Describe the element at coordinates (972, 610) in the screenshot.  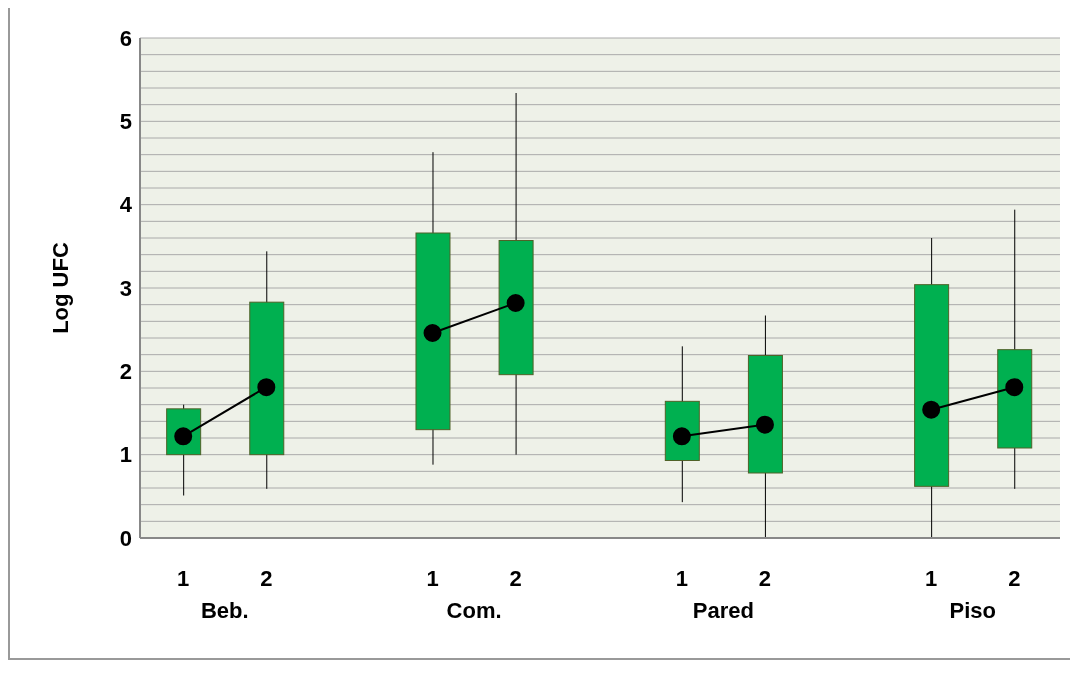
I see `text: Piso` at that location.